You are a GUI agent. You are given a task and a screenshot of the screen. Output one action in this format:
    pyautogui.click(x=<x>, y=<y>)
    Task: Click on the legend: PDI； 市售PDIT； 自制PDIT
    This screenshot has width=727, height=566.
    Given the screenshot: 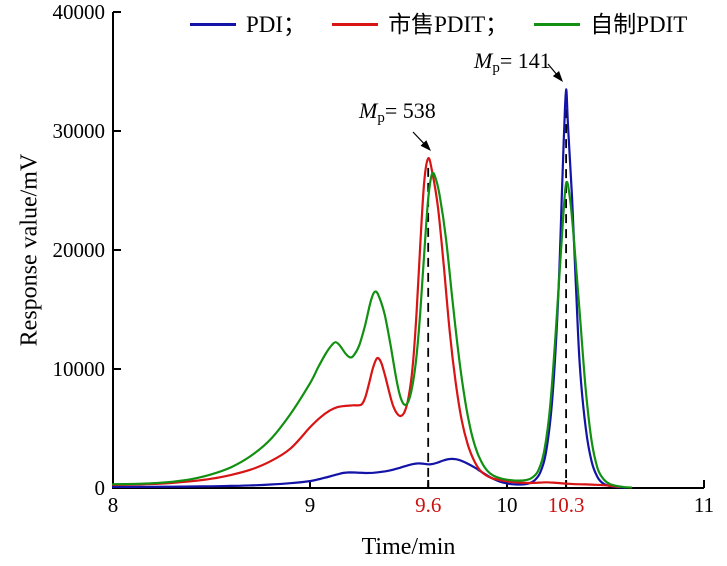 What is the action you would take?
    pyautogui.click(x=438, y=24)
    